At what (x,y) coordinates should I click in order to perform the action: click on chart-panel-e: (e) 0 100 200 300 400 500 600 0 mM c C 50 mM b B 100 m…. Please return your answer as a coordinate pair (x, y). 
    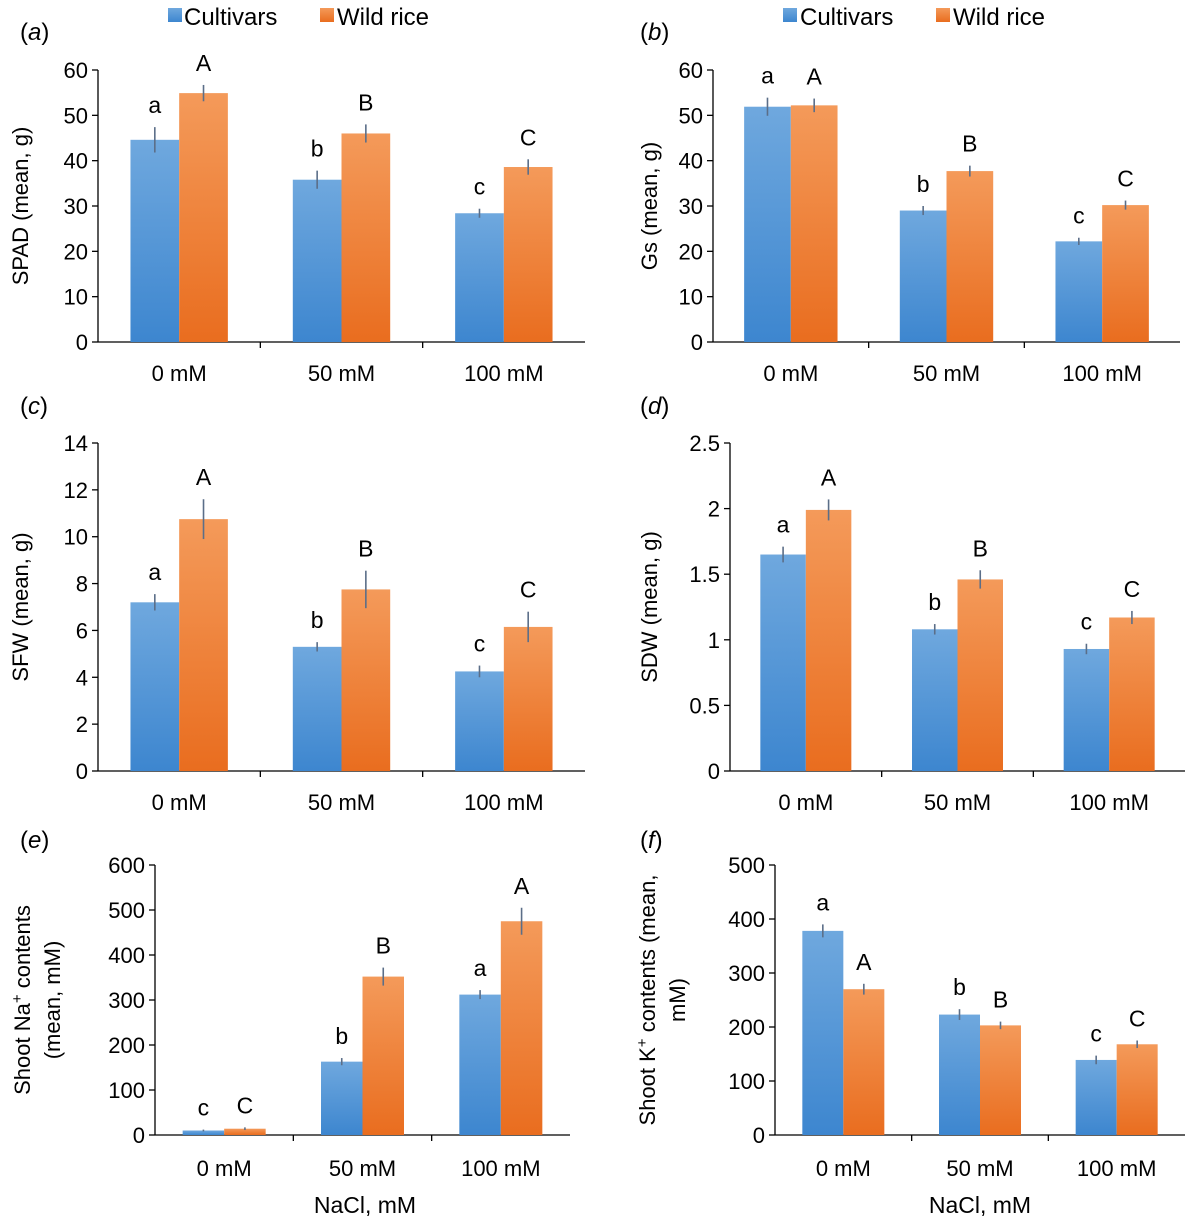
    Looking at the image, I should click on (289, 1022).